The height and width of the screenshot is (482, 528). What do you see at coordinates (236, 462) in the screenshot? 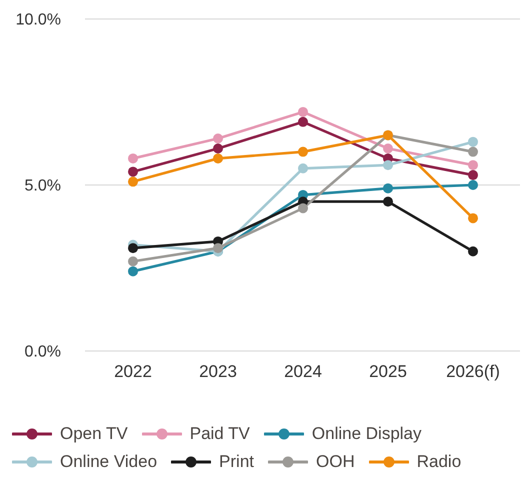
I see `legend-label: Print` at bounding box center [236, 462].